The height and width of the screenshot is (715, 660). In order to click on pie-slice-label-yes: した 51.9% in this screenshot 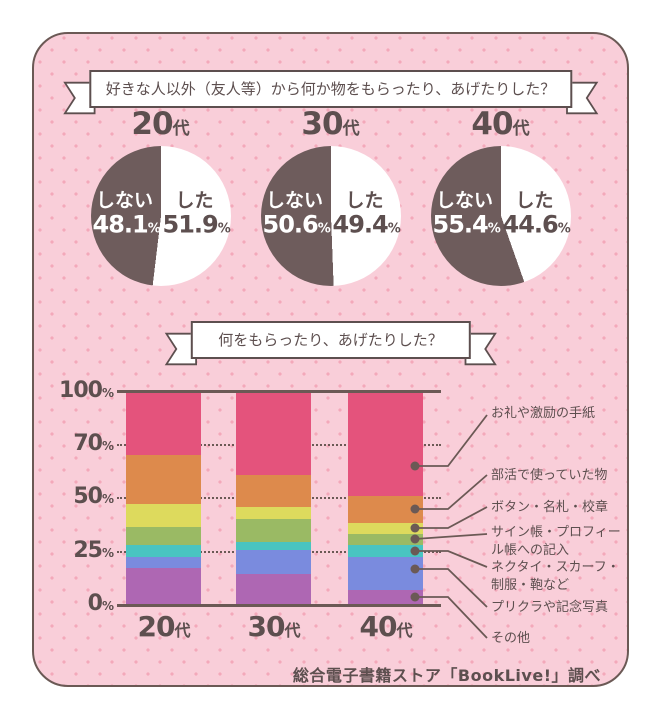, I will do `click(196, 214)`.